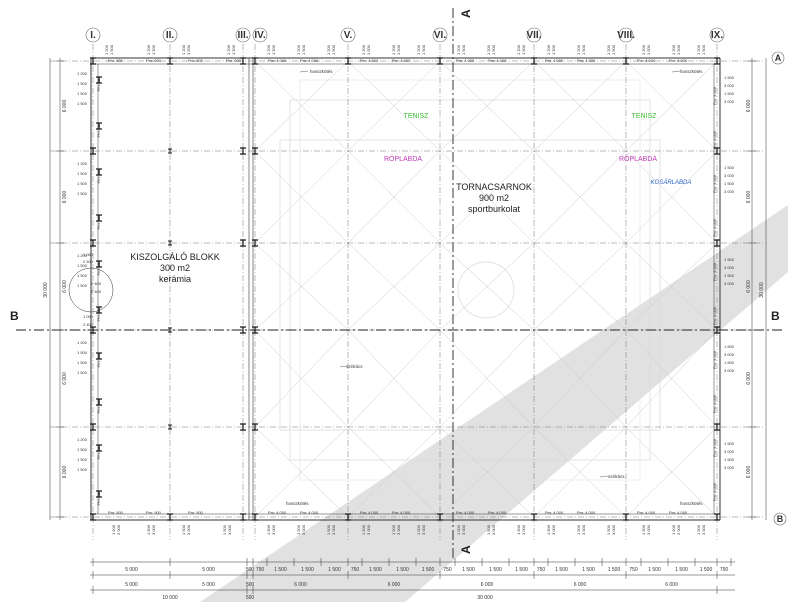  I want to click on row-bubble, so click(780, 519).